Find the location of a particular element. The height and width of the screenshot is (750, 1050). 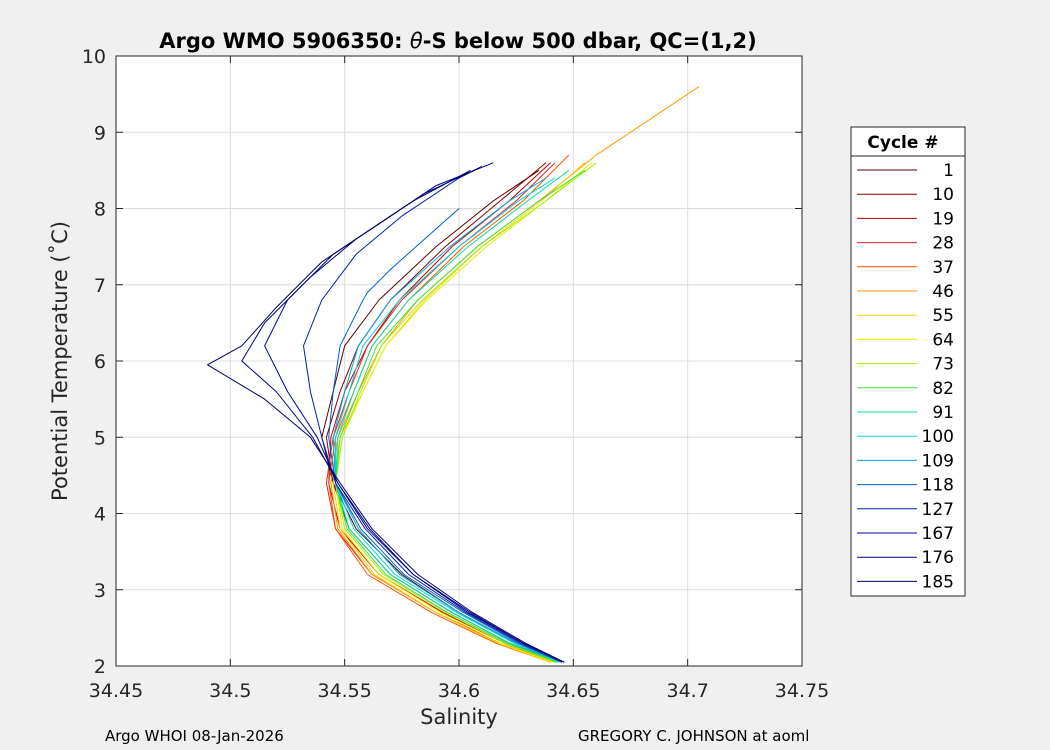

legend-label-cycle-10: 10 is located at coordinates (943, 195).